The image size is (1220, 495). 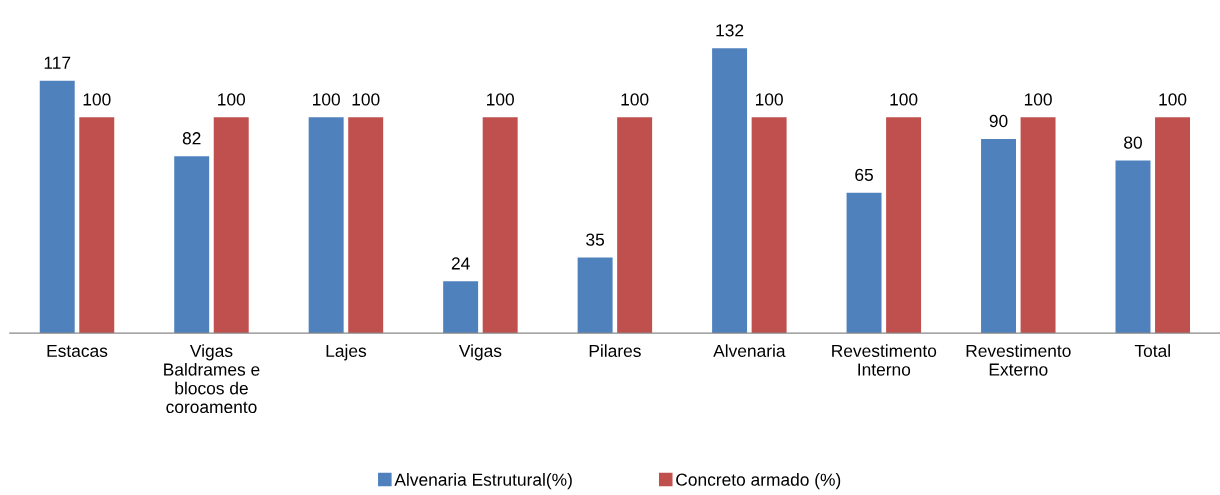 I want to click on legend-label: Alvenaria Estrutural(%), so click(x=483, y=481).